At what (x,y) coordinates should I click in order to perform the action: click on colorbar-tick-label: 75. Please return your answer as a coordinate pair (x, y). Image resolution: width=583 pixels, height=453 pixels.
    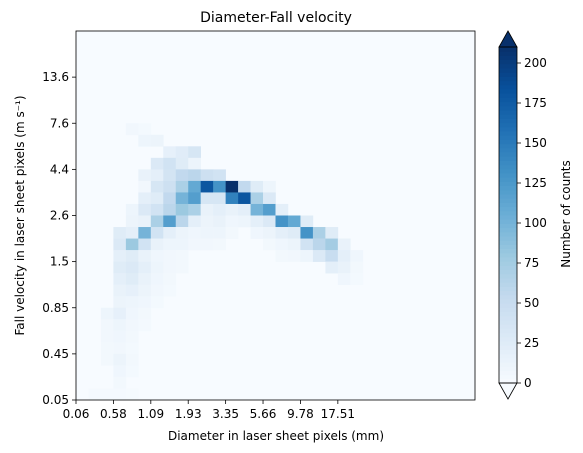
    Looking at the image, I should click on (531, 263).